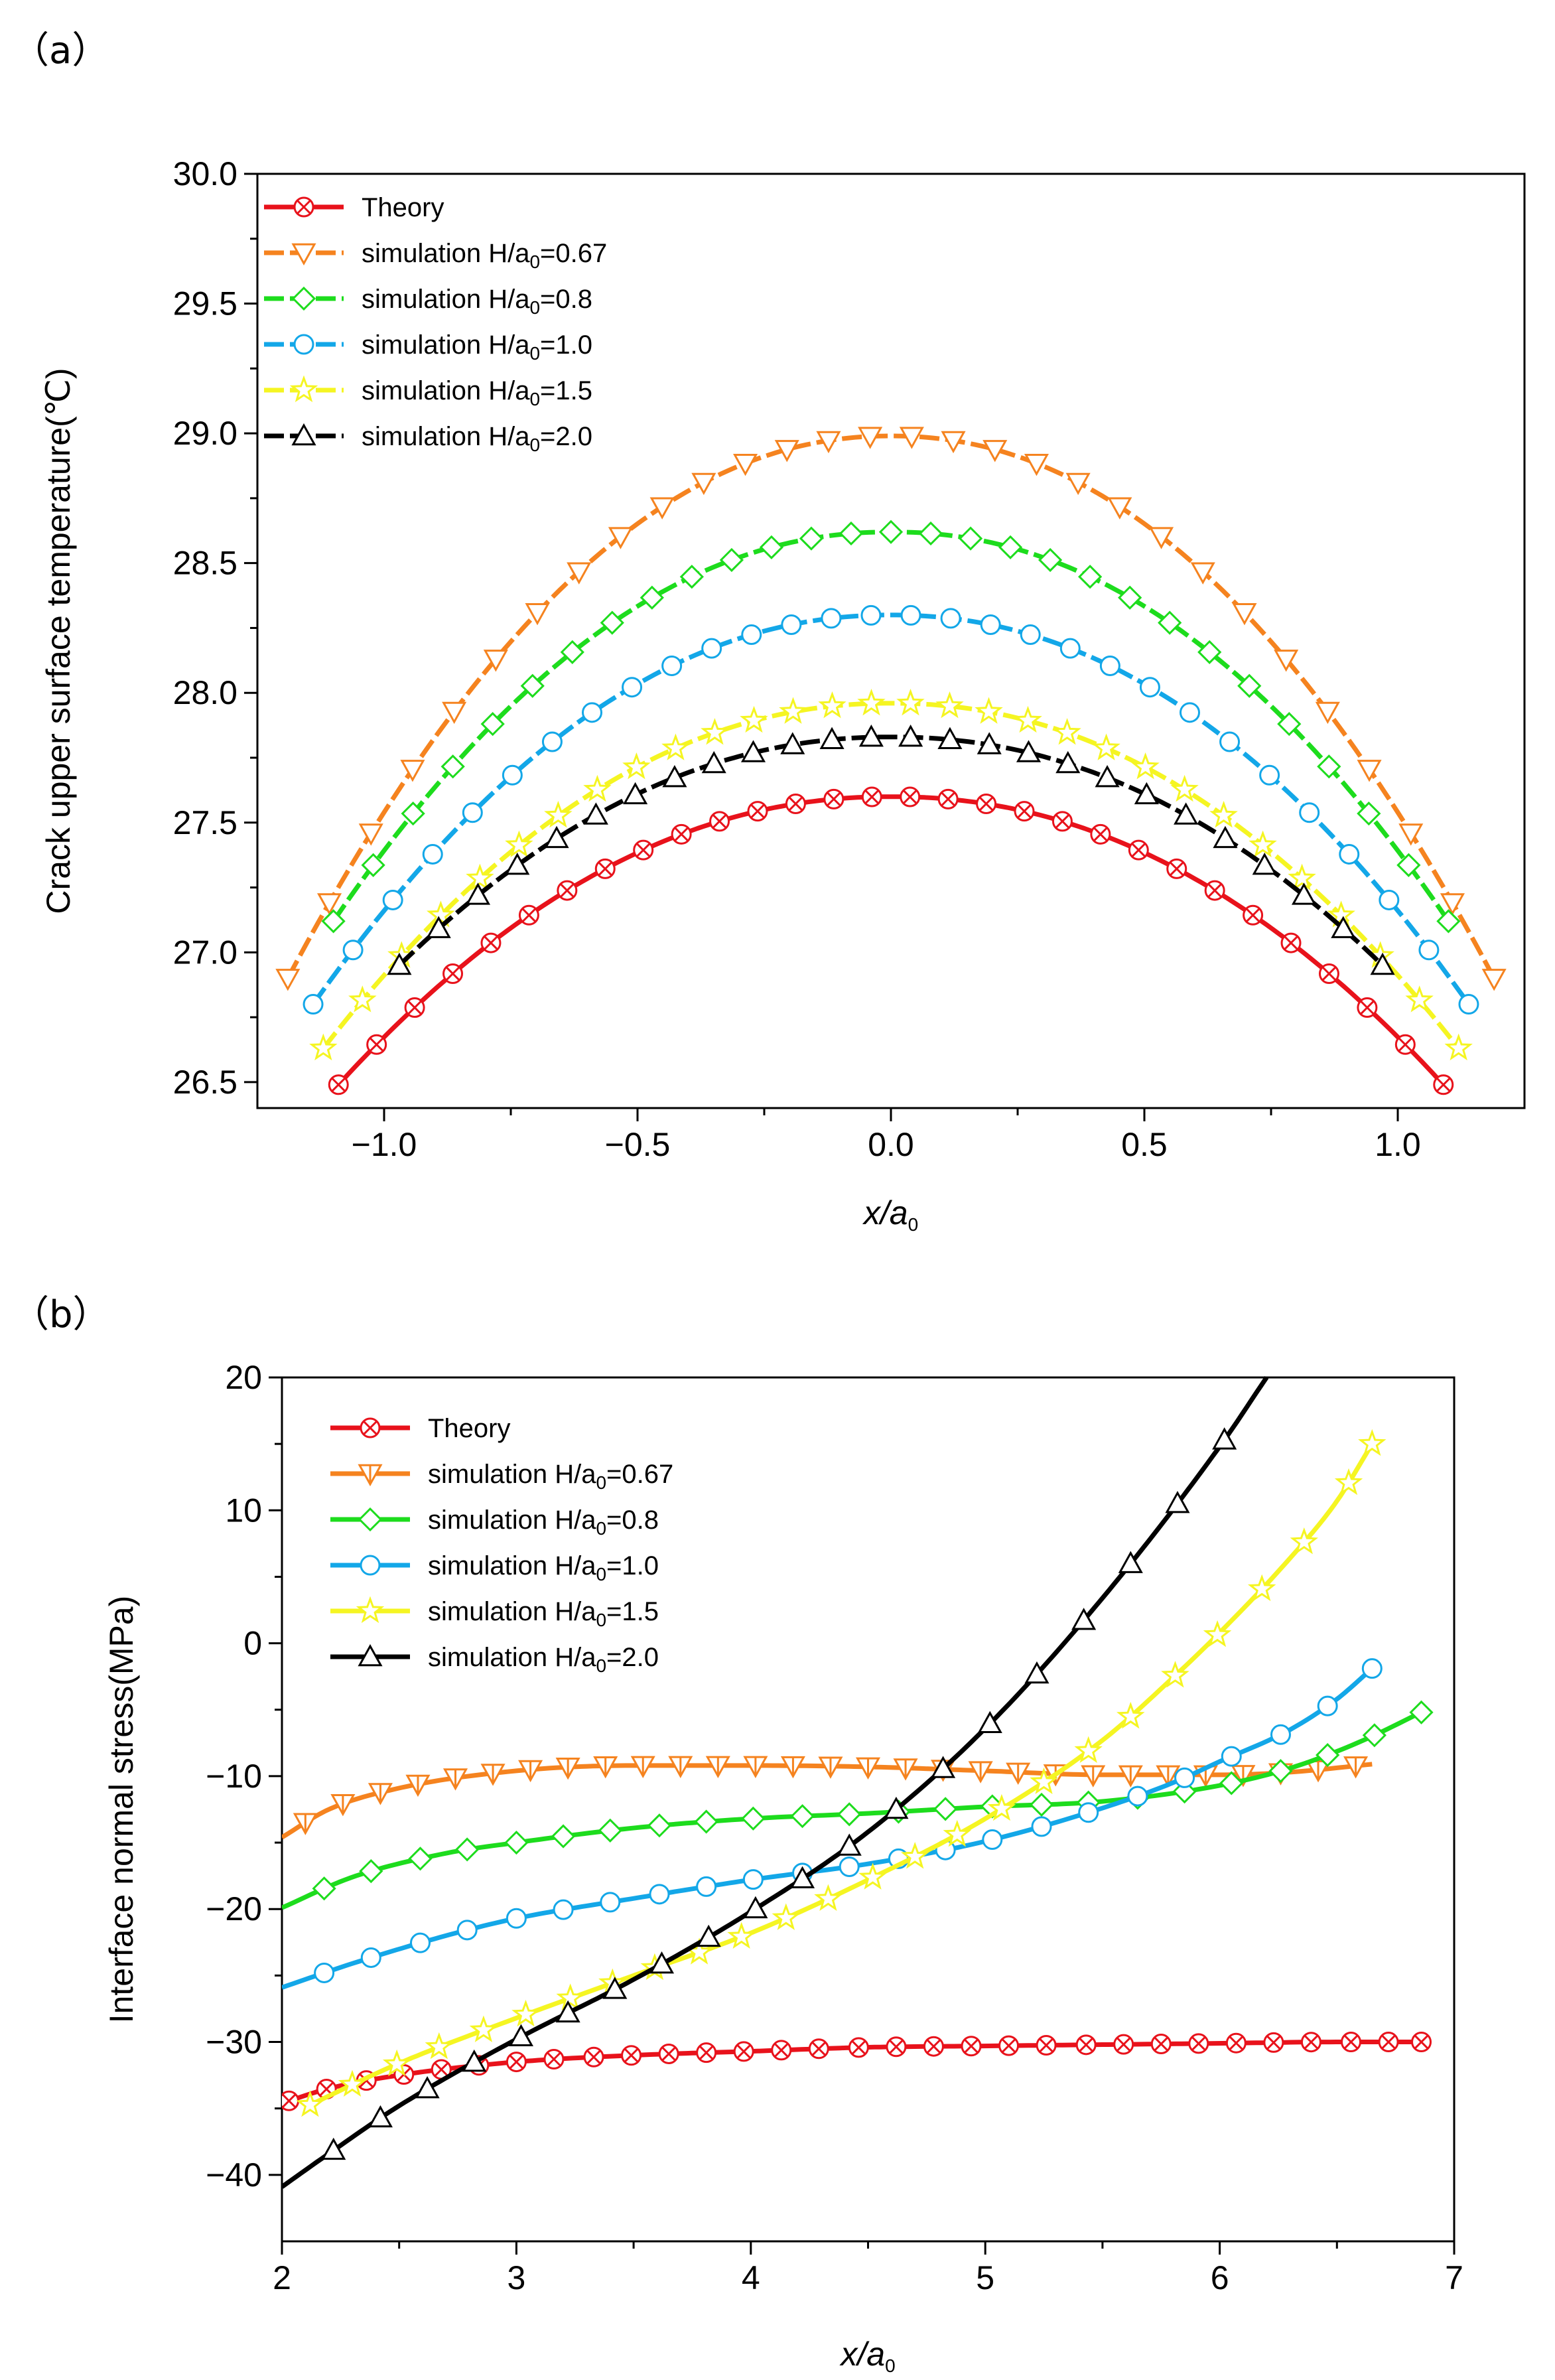 This screenshot has height=2380, width=1555. What do you see at coordinates (566, 345) in the screenshot?
I see `legend-label-value: =1.0` at bounding box center [566, 345].